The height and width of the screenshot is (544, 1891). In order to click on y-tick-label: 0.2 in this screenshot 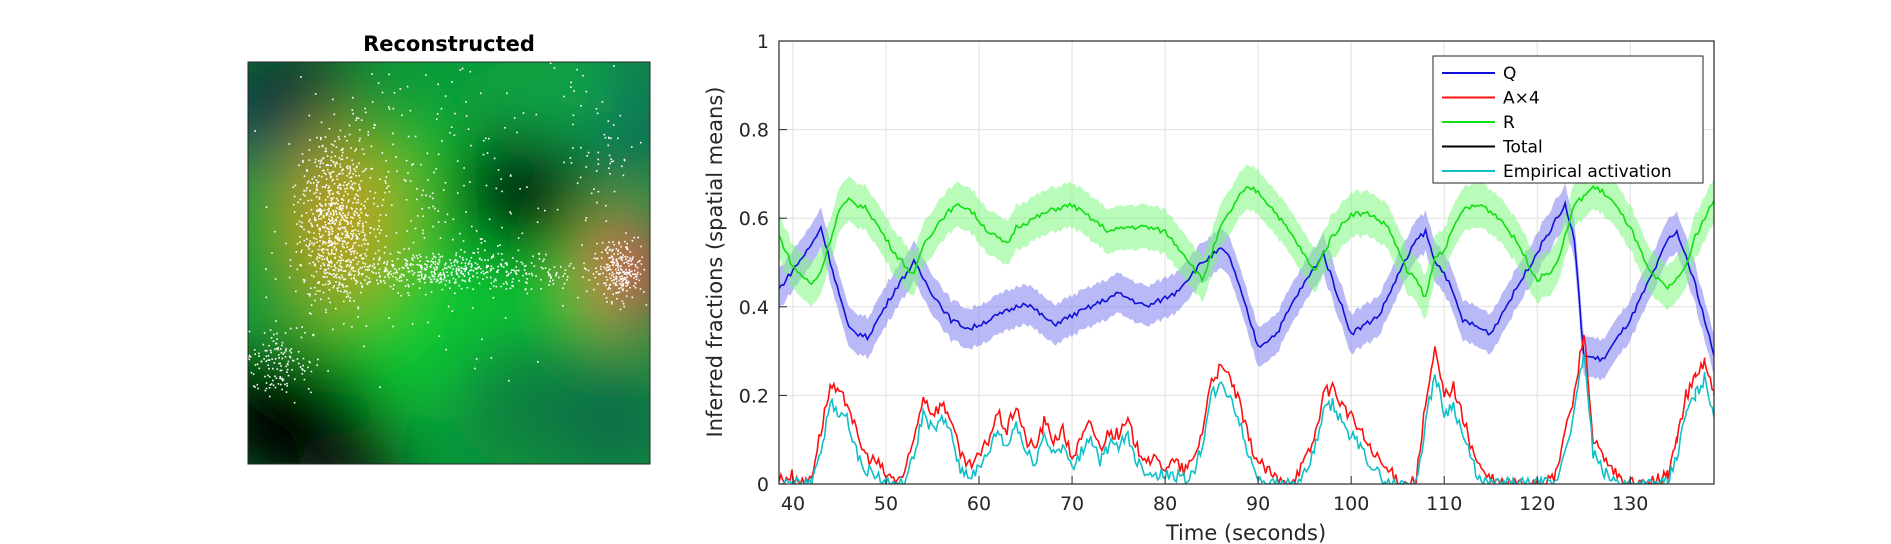, I will do `click(754, 396)`.